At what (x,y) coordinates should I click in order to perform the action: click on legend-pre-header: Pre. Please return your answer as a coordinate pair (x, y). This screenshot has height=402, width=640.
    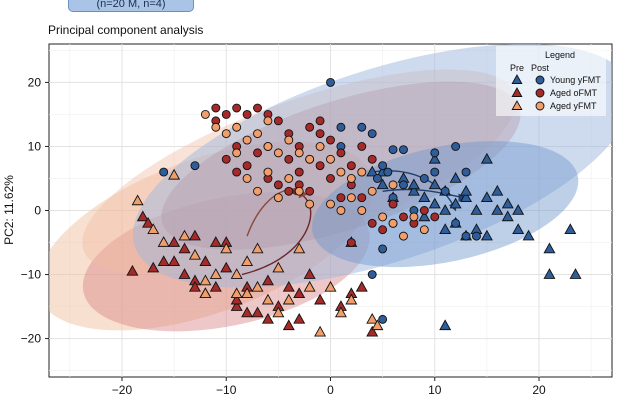
    Looking at the image, I should click on (517, 68).